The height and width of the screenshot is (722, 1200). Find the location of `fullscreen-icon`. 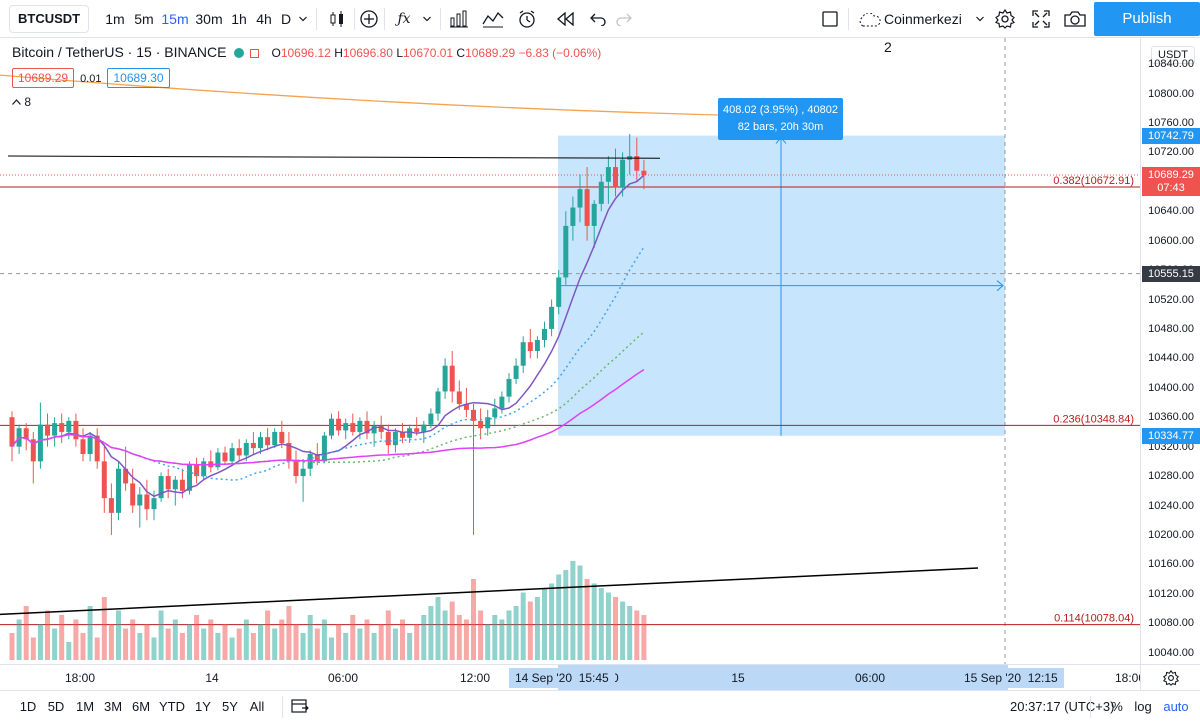

fullscreen-icon is located at coordinates (1041, 19).